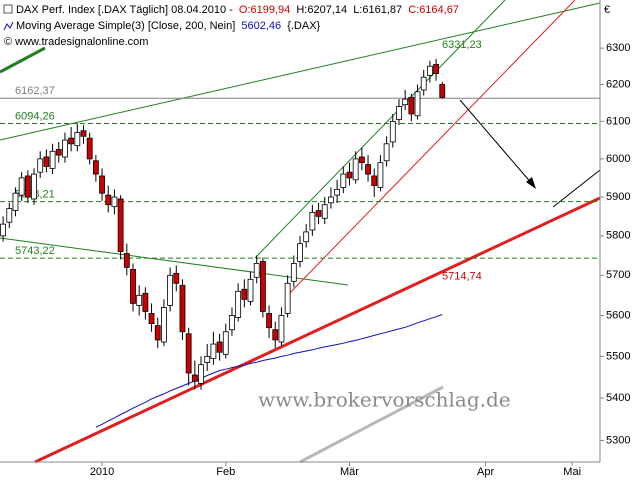 Image resolution: width=640 pixels, height=485 pixels. What do you see at coordinates (462, 45) in the screenshot?
I see `annotation: 6331,23` at bounding box center [462, 45].